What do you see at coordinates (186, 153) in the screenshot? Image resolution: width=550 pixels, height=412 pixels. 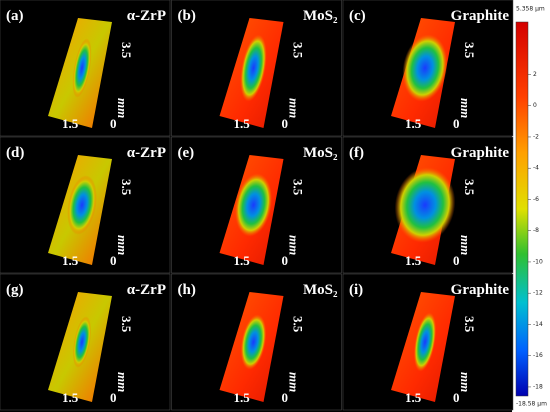 I see `panel-label: (e)` at bounding box center [186, 153].